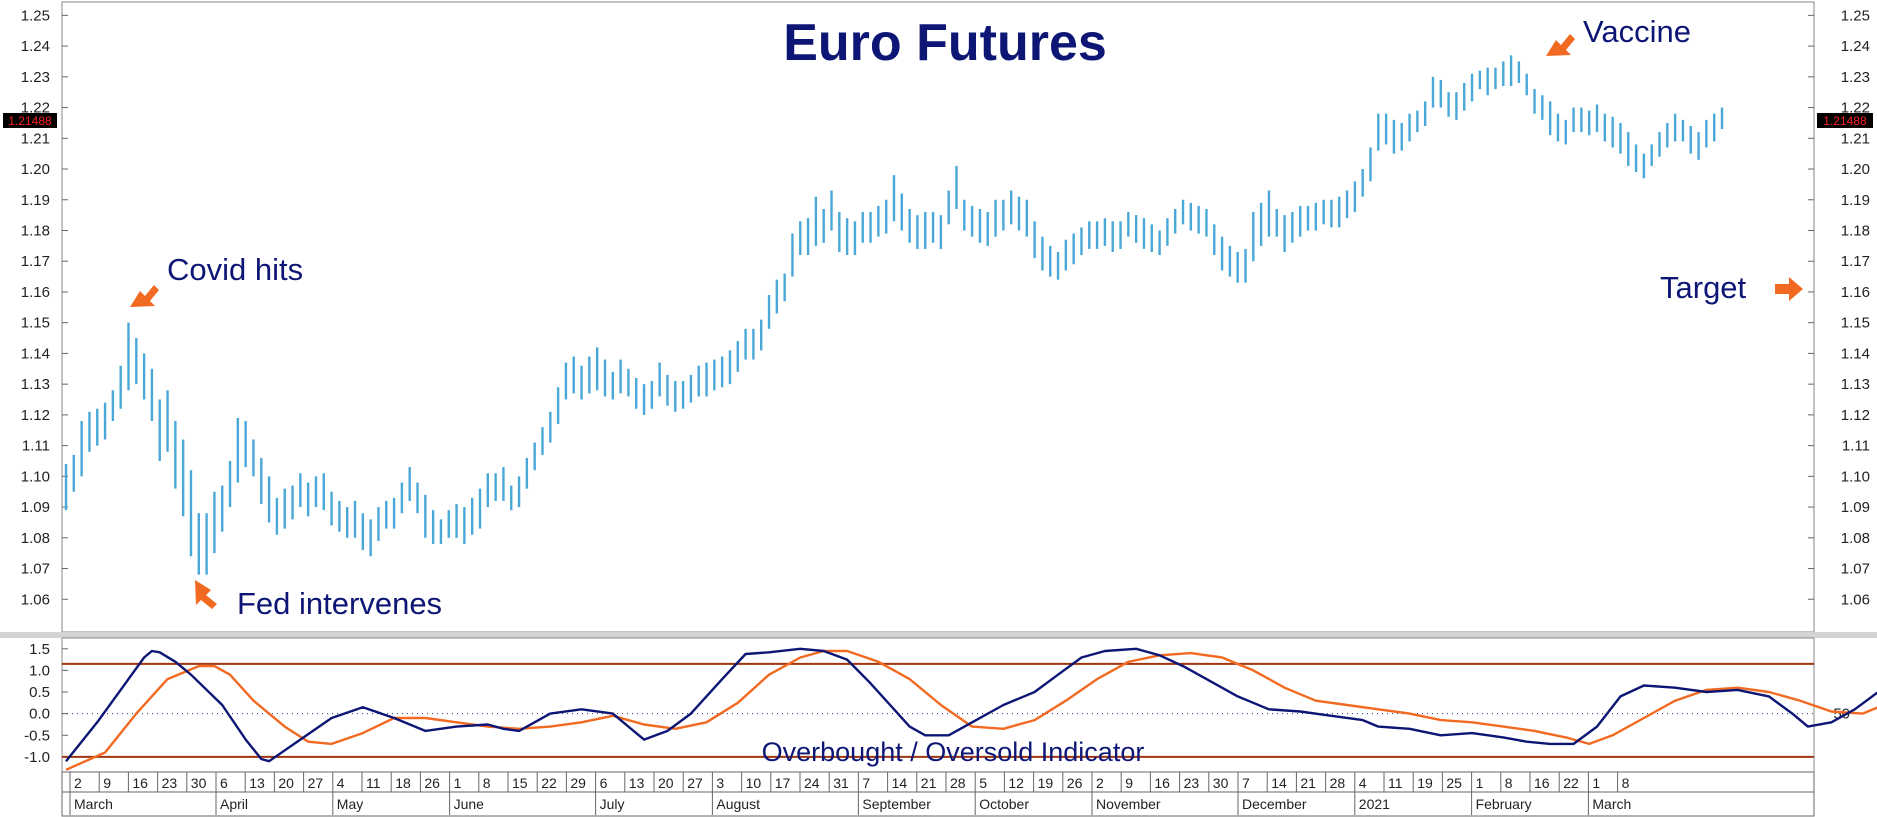 The width and height of the screenshot is (1877, 817). What do you see at coordinates (1855, 230) in the screenshot?
I see `price-tick-label-right: 1.18` at bounding box center [1855, 230].